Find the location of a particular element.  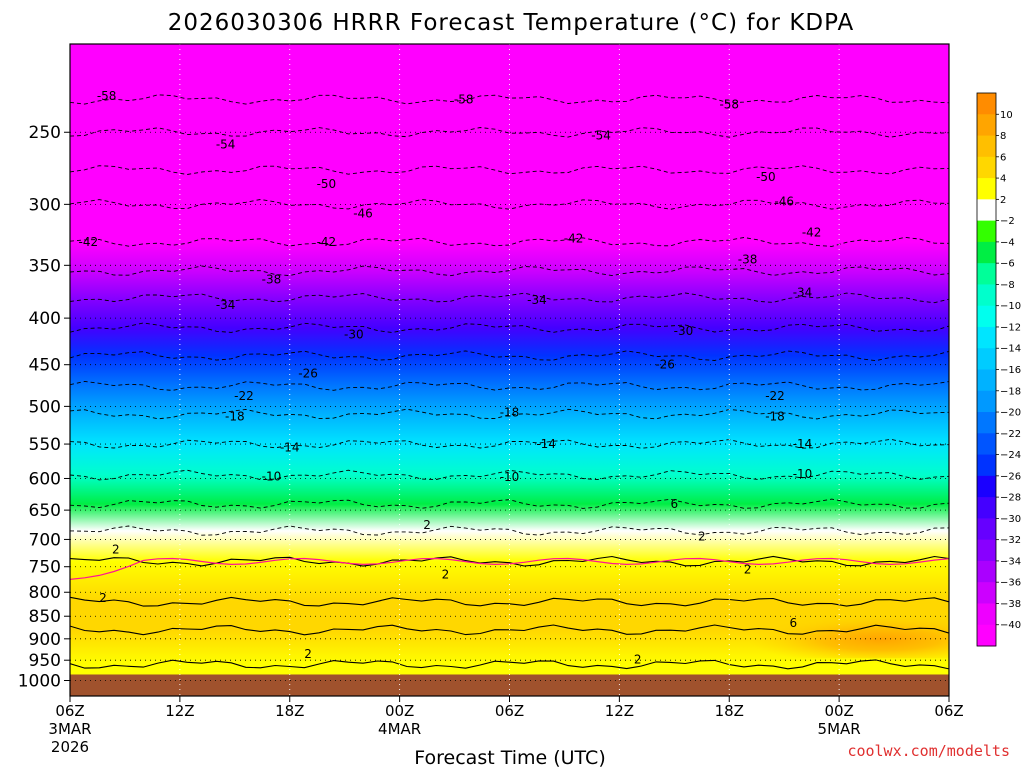

y-tick-label: 250 is located at coordinates (45, 133).